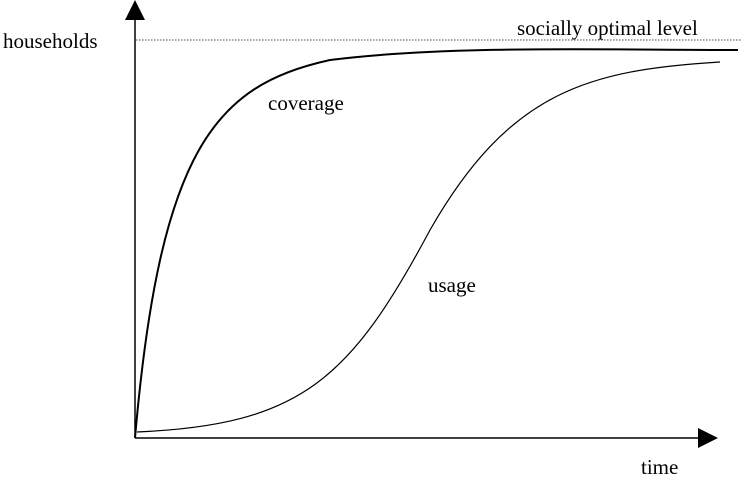  What do you see at coordinates (607, 28) in the screenshot?
I see `optimal-level-label: socially optimal level` at bounding box center [607, 28].